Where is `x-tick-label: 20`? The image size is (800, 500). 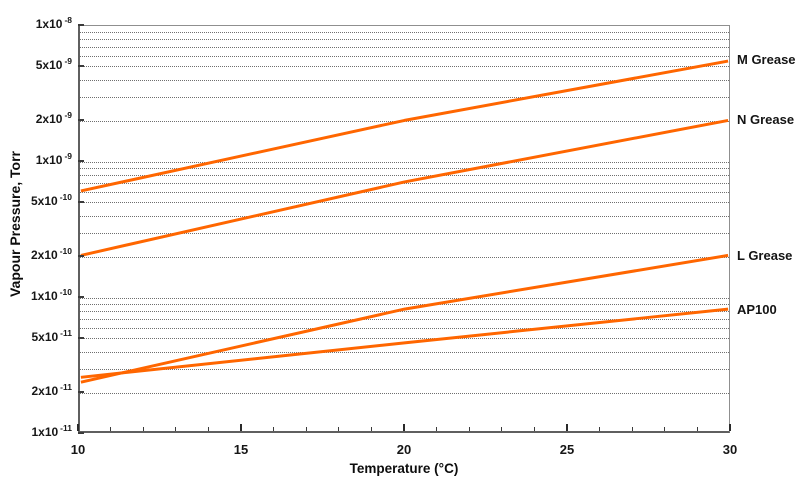 x-tick-label: 20 is located at coordinates (404, 449).